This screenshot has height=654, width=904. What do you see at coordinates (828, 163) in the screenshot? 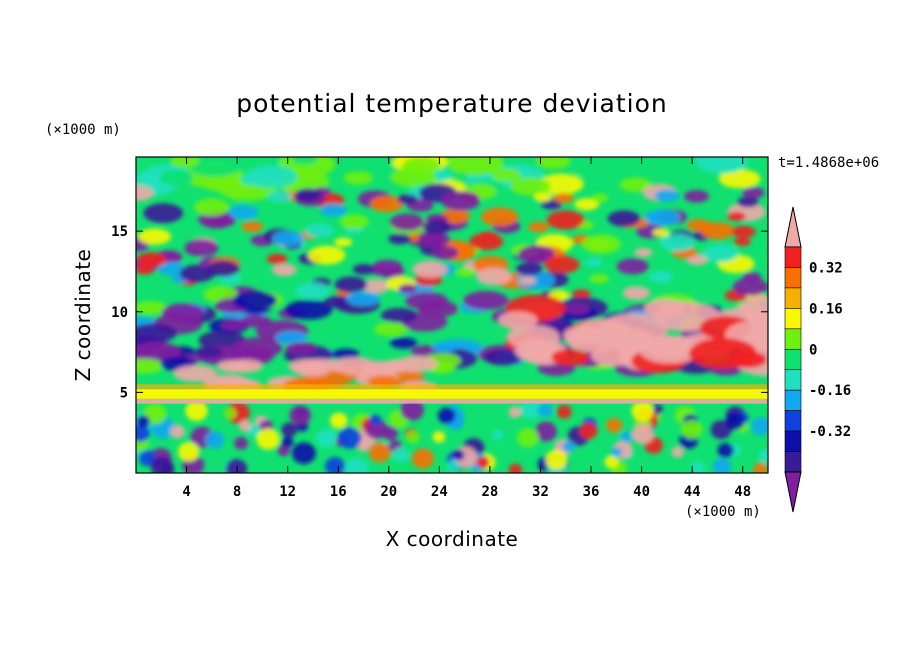
I see `time-label: t=1.4868e+06` at bounding box center [828, 163].